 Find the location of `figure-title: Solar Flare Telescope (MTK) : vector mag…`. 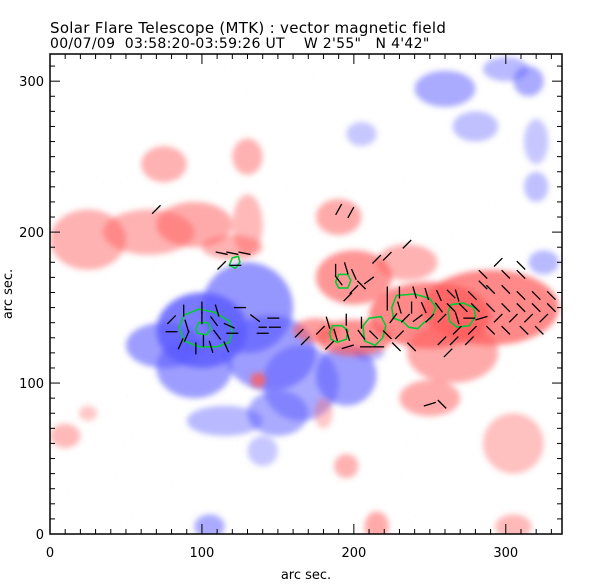

figure-title: Solar Flare Telescope (MTK) : vector mag… is located at coordinates (248, 28).